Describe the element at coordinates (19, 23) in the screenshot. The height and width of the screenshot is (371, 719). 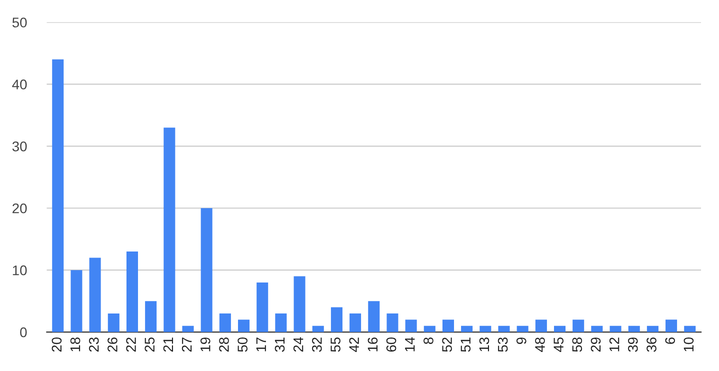
I see `y-tick-label: 50` at that location.